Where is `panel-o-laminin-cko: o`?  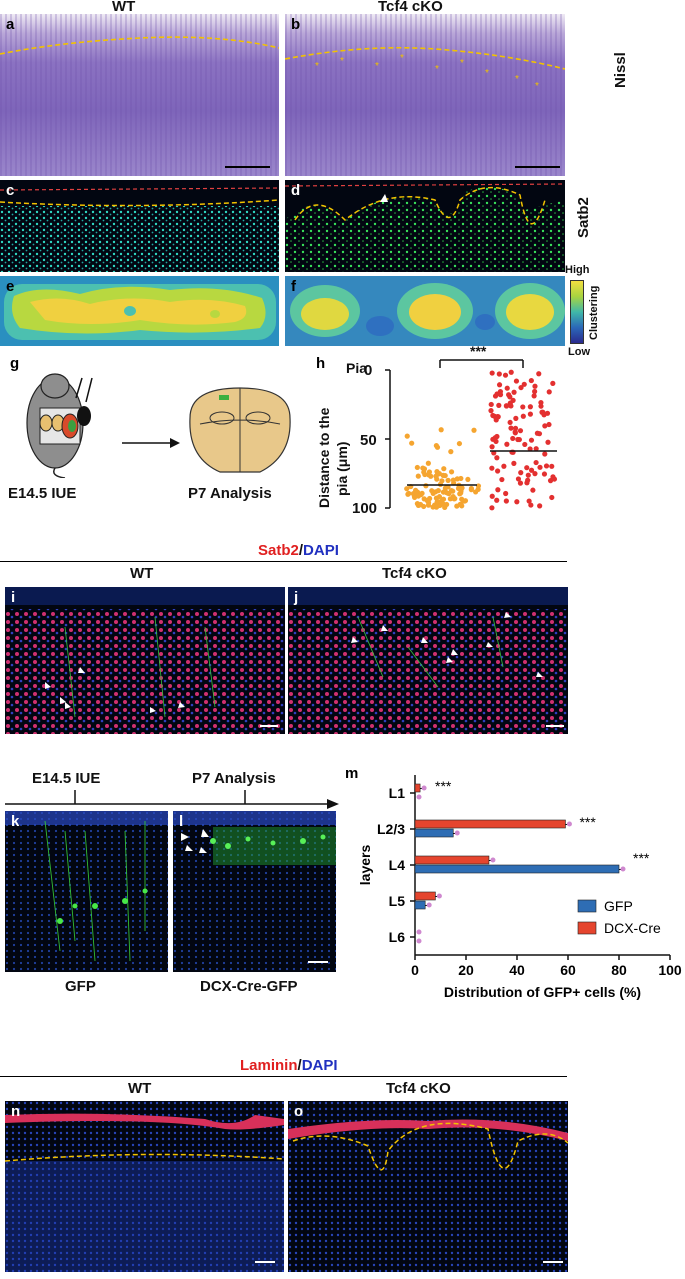
panel-o-laminin-cko: o is located at coordinates (428, 1186).